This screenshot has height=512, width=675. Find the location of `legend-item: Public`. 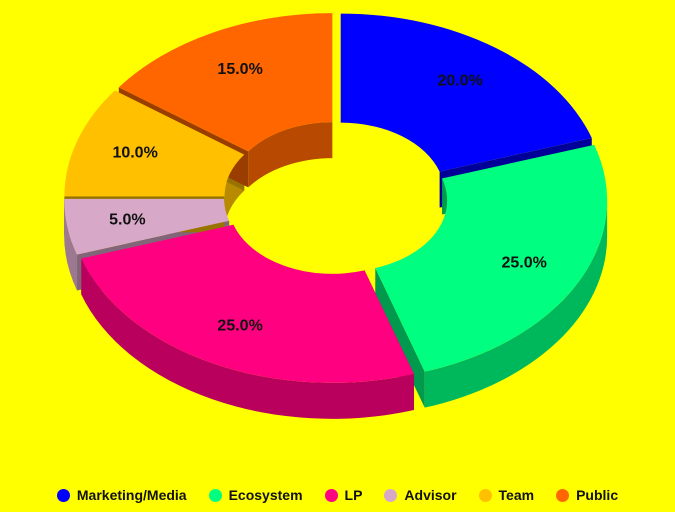

legend-item: Public is located at coordinates (587, 495).